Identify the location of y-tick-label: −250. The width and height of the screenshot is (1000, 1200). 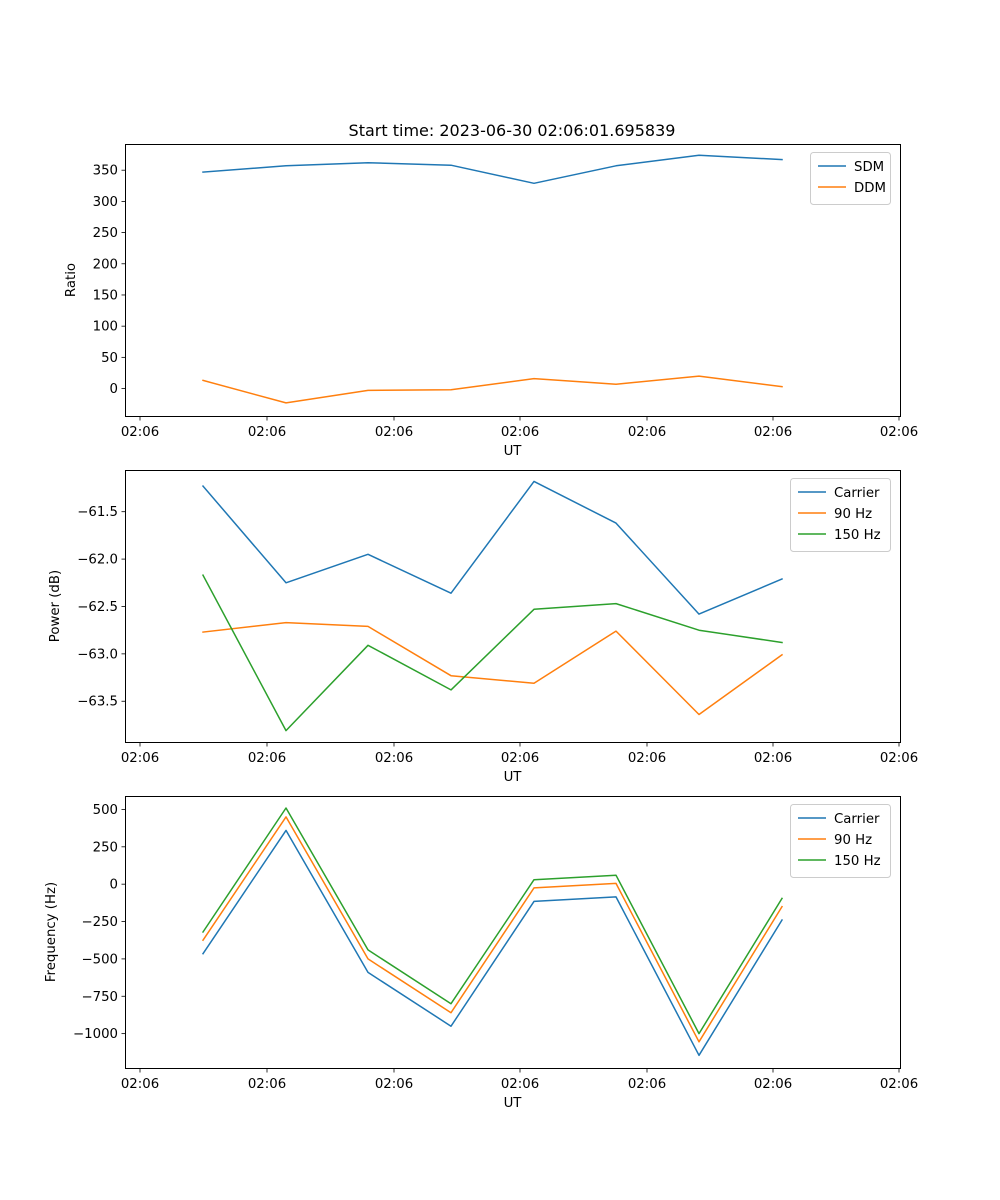
(99, 922).